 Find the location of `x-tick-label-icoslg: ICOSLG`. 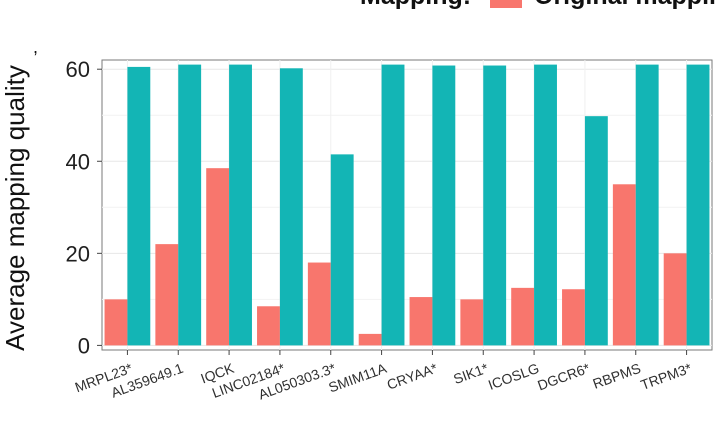

x-tick-label-icoslg: ICOSLG is located at coordinates (513, 376).